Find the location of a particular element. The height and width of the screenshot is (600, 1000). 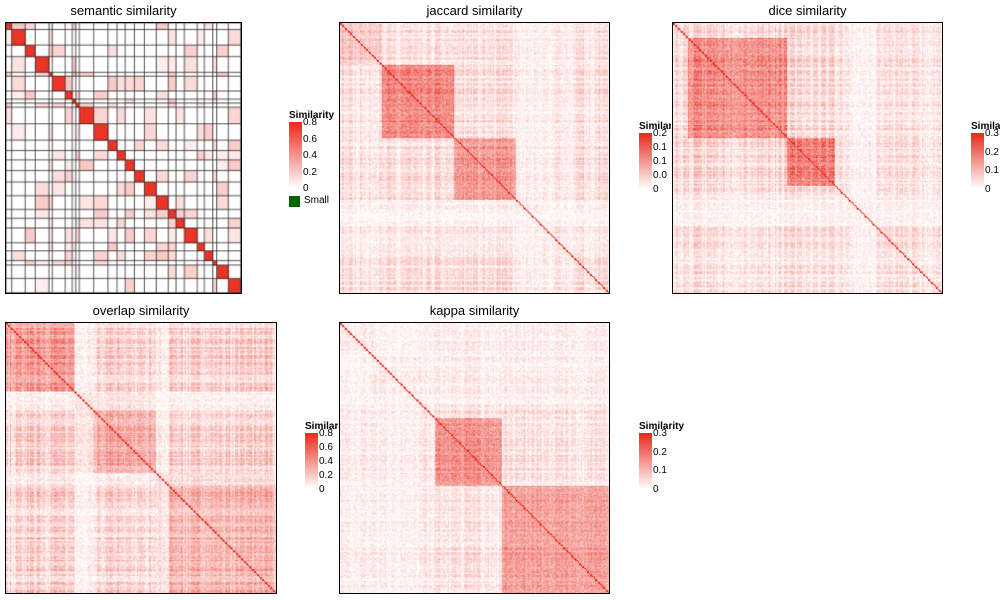

dice-heatmap is located at coordinates (807, 158).